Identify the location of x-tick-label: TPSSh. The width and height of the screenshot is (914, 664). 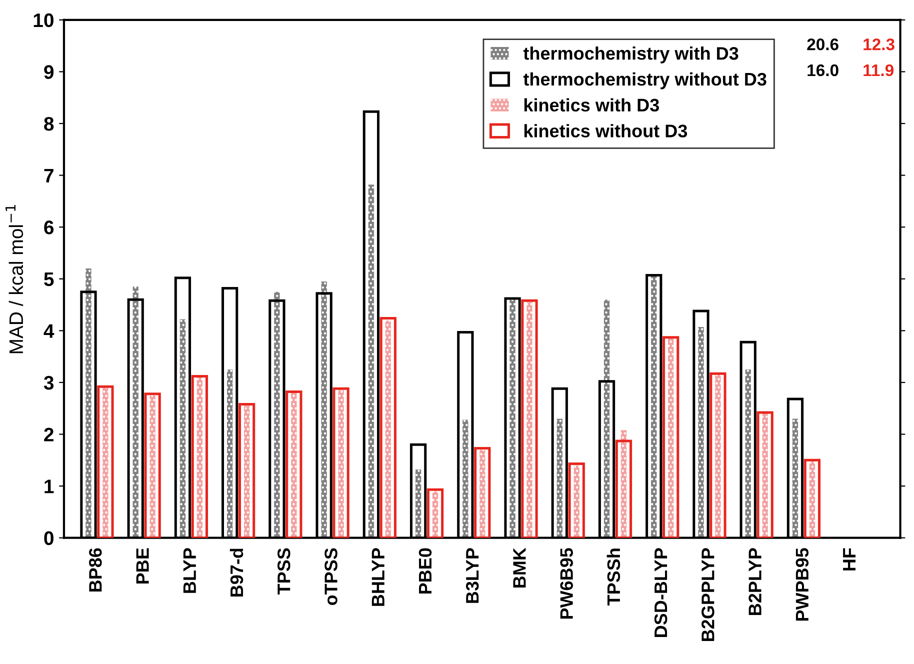
(613, 577).